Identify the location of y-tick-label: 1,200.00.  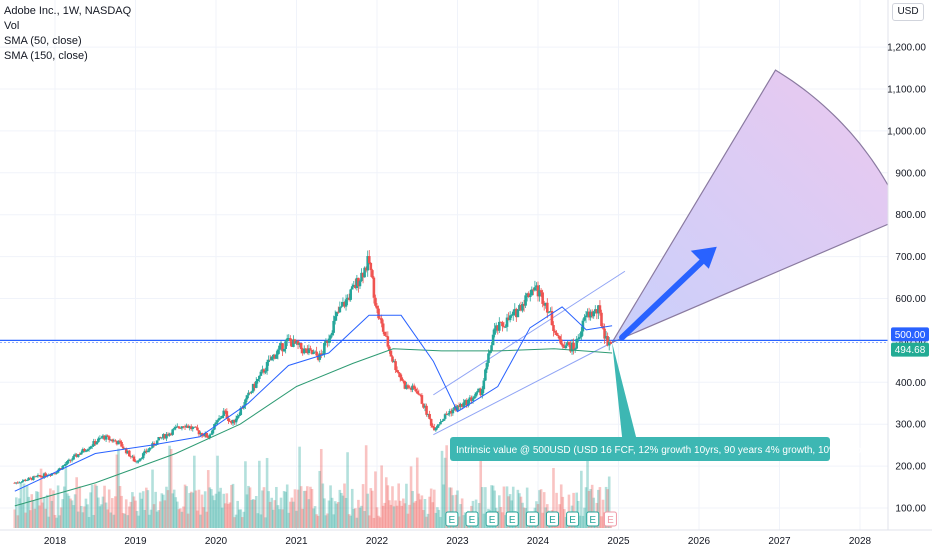
(906, 48).